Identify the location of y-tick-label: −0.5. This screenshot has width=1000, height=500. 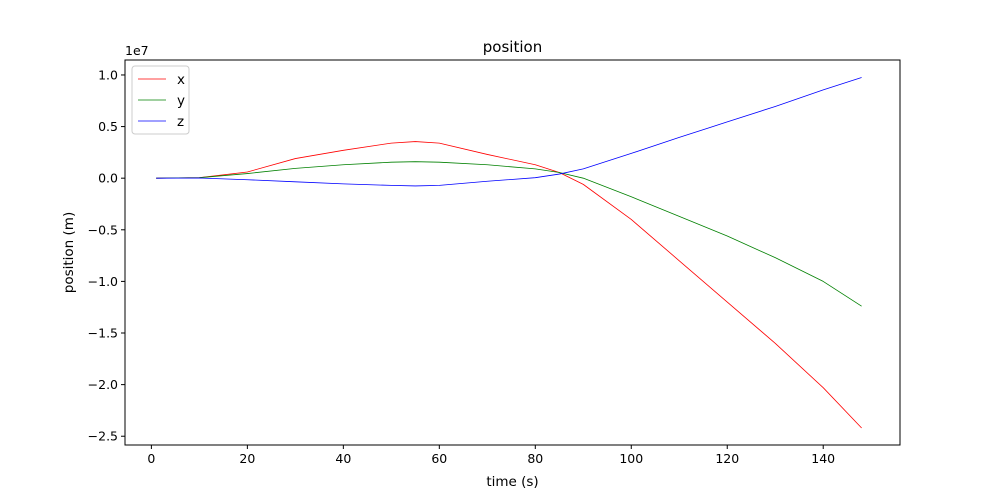
(103, 229).